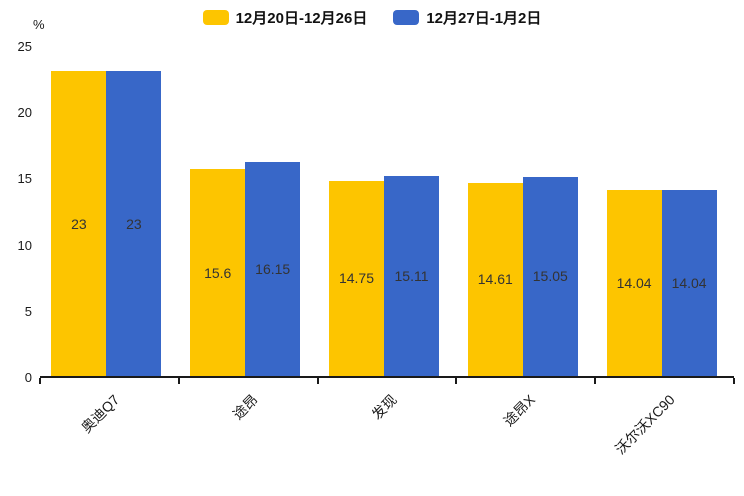 This screenshot has width=744, height=496. I want to click on bar-series-2-途昂X: 15.05, so click(550, 276).